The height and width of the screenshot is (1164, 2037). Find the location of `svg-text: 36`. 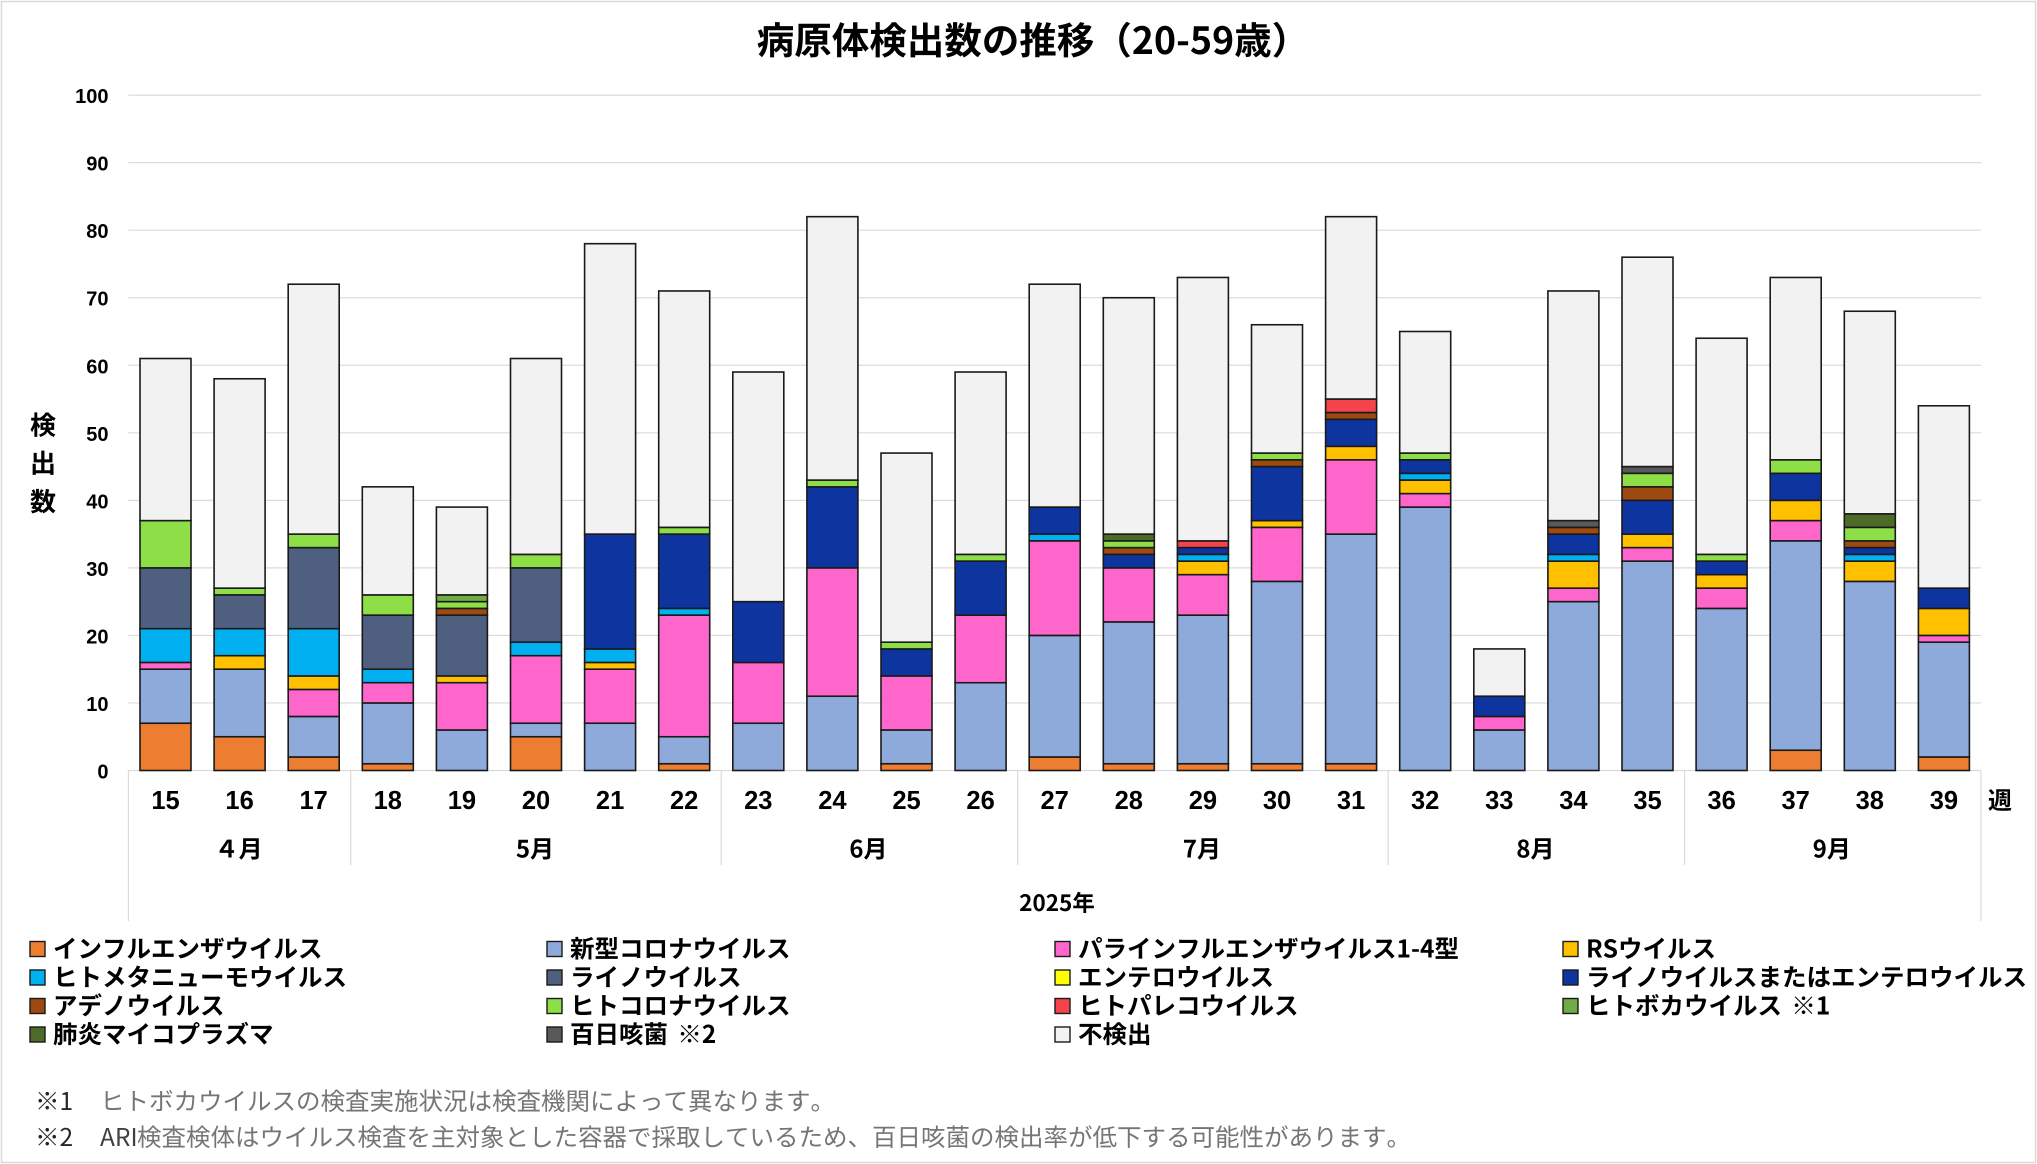

svg-text: 36 is located at coordinates (1721, 801).